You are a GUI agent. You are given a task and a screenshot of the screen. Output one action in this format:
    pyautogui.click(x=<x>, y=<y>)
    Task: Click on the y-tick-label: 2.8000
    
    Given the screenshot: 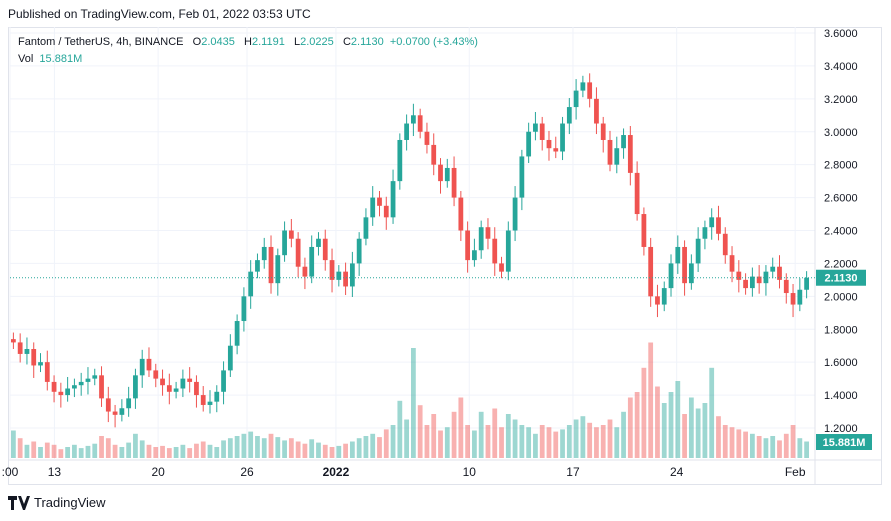 What is the action you would take?
    pyautogui.click(x=841, y=166)
    